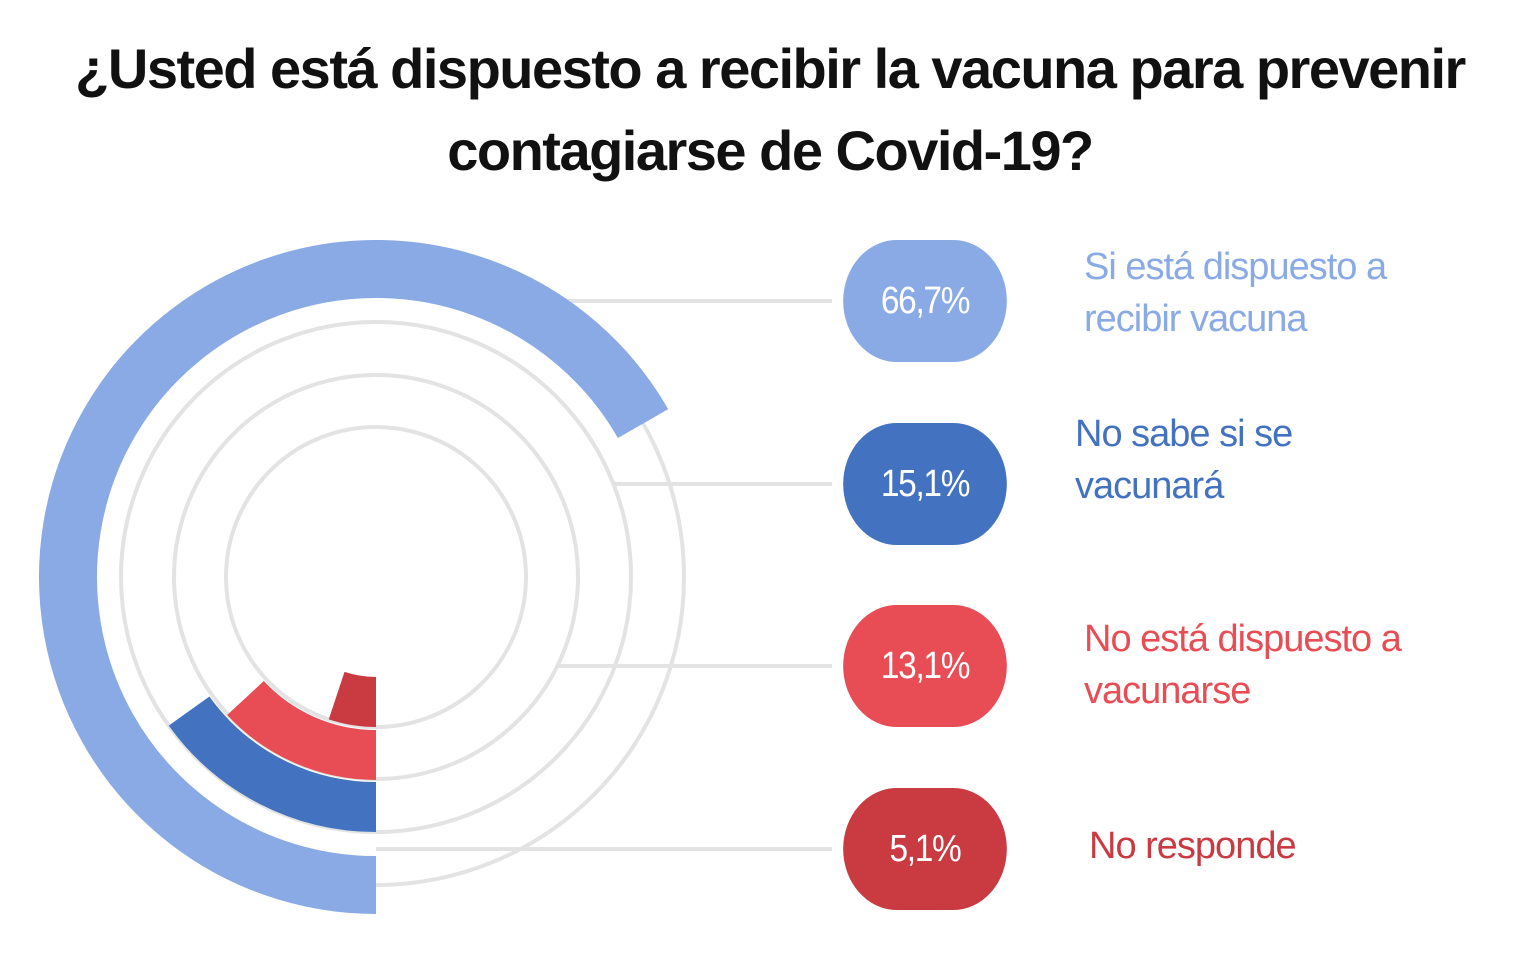  I want to click on category-label-no-dispuesto: No está dispuesto a vacunarse, so click(1243, 665).